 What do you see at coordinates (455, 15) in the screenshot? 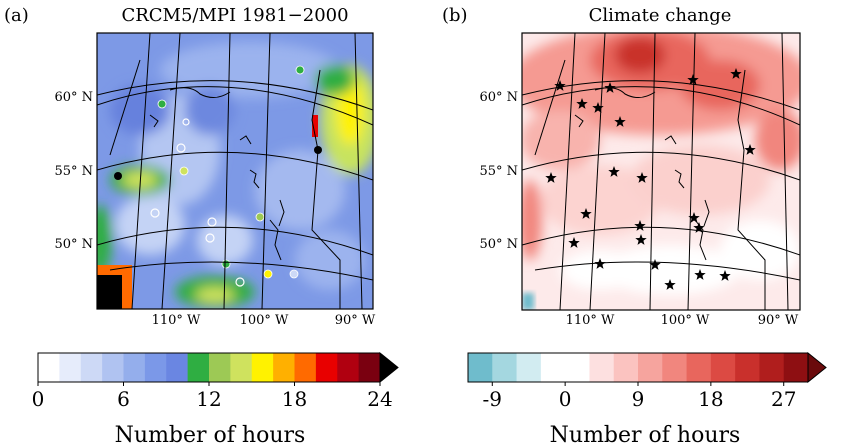
I see `panel-b-label: (b)` at bounding box center [455, 15].